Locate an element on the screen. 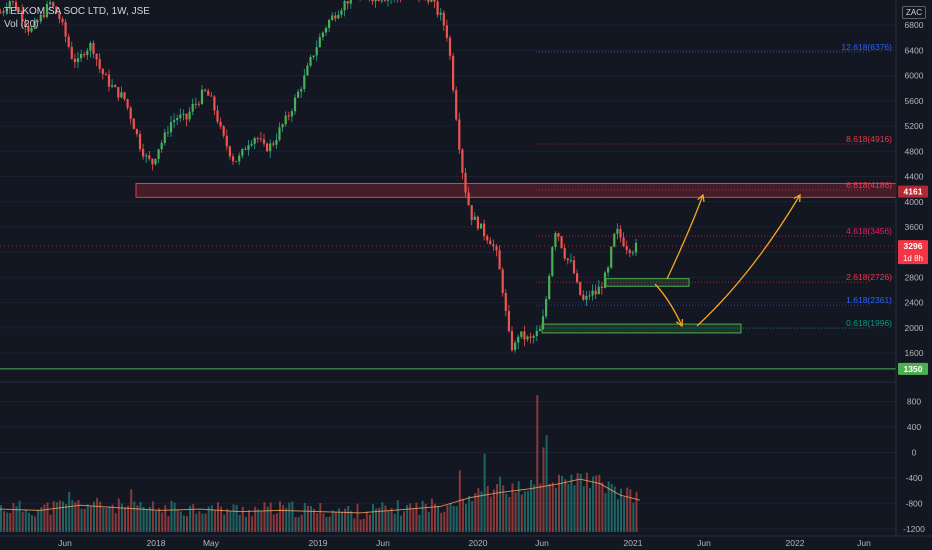 This screenshot has height=550, width=932. arrow-down-to-lower-box is located at coordinates (668, 305).